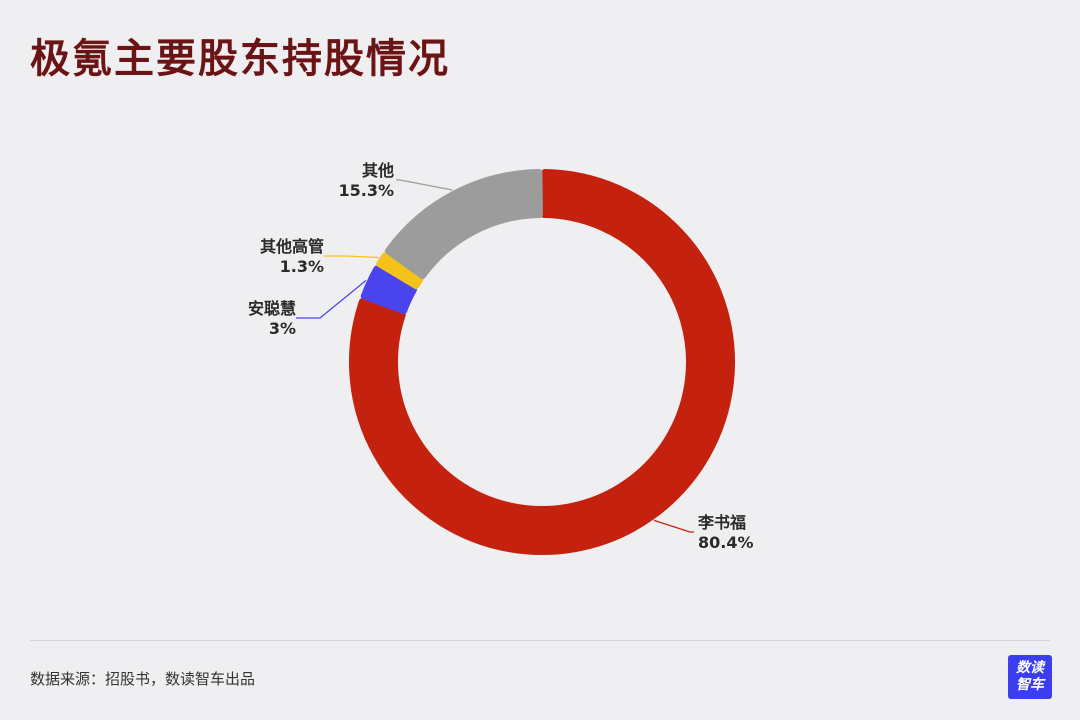 This screenshot has width=1080, height=720. I want to click on leader-line-others, so click(424, 185).